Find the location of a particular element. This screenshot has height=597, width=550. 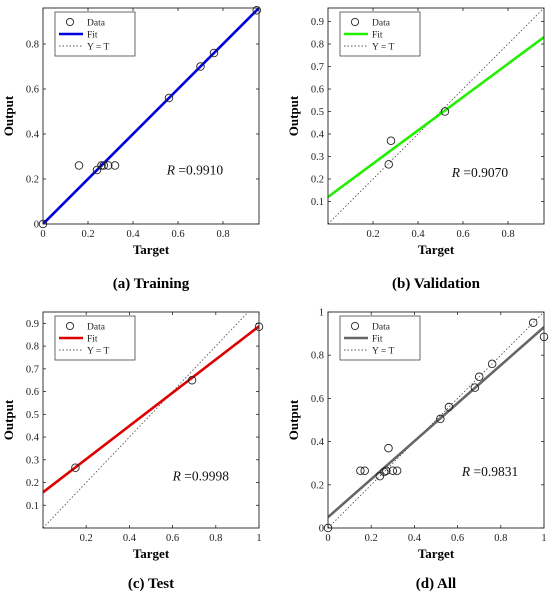

x-tick-label: 1 is located at coordinates (258, 538).